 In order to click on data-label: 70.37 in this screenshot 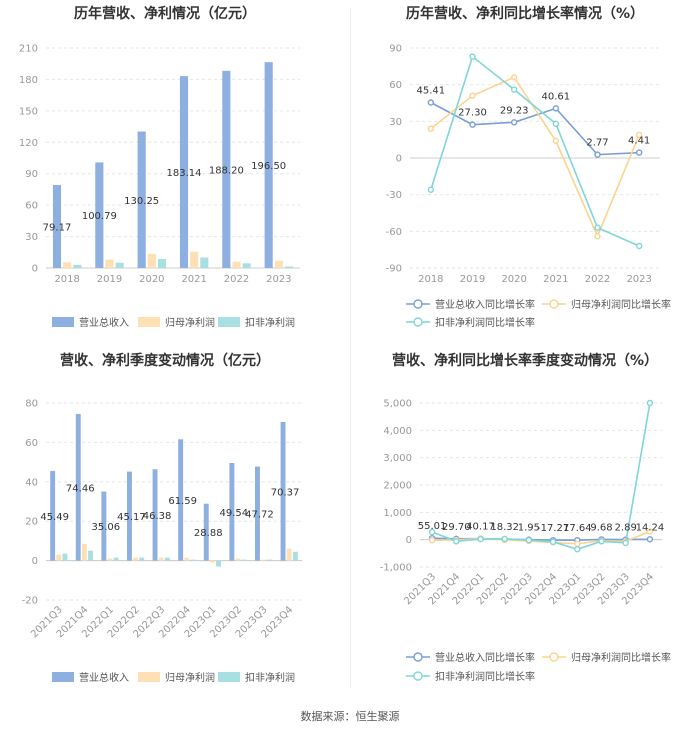, I will do `click(285, 492)`.